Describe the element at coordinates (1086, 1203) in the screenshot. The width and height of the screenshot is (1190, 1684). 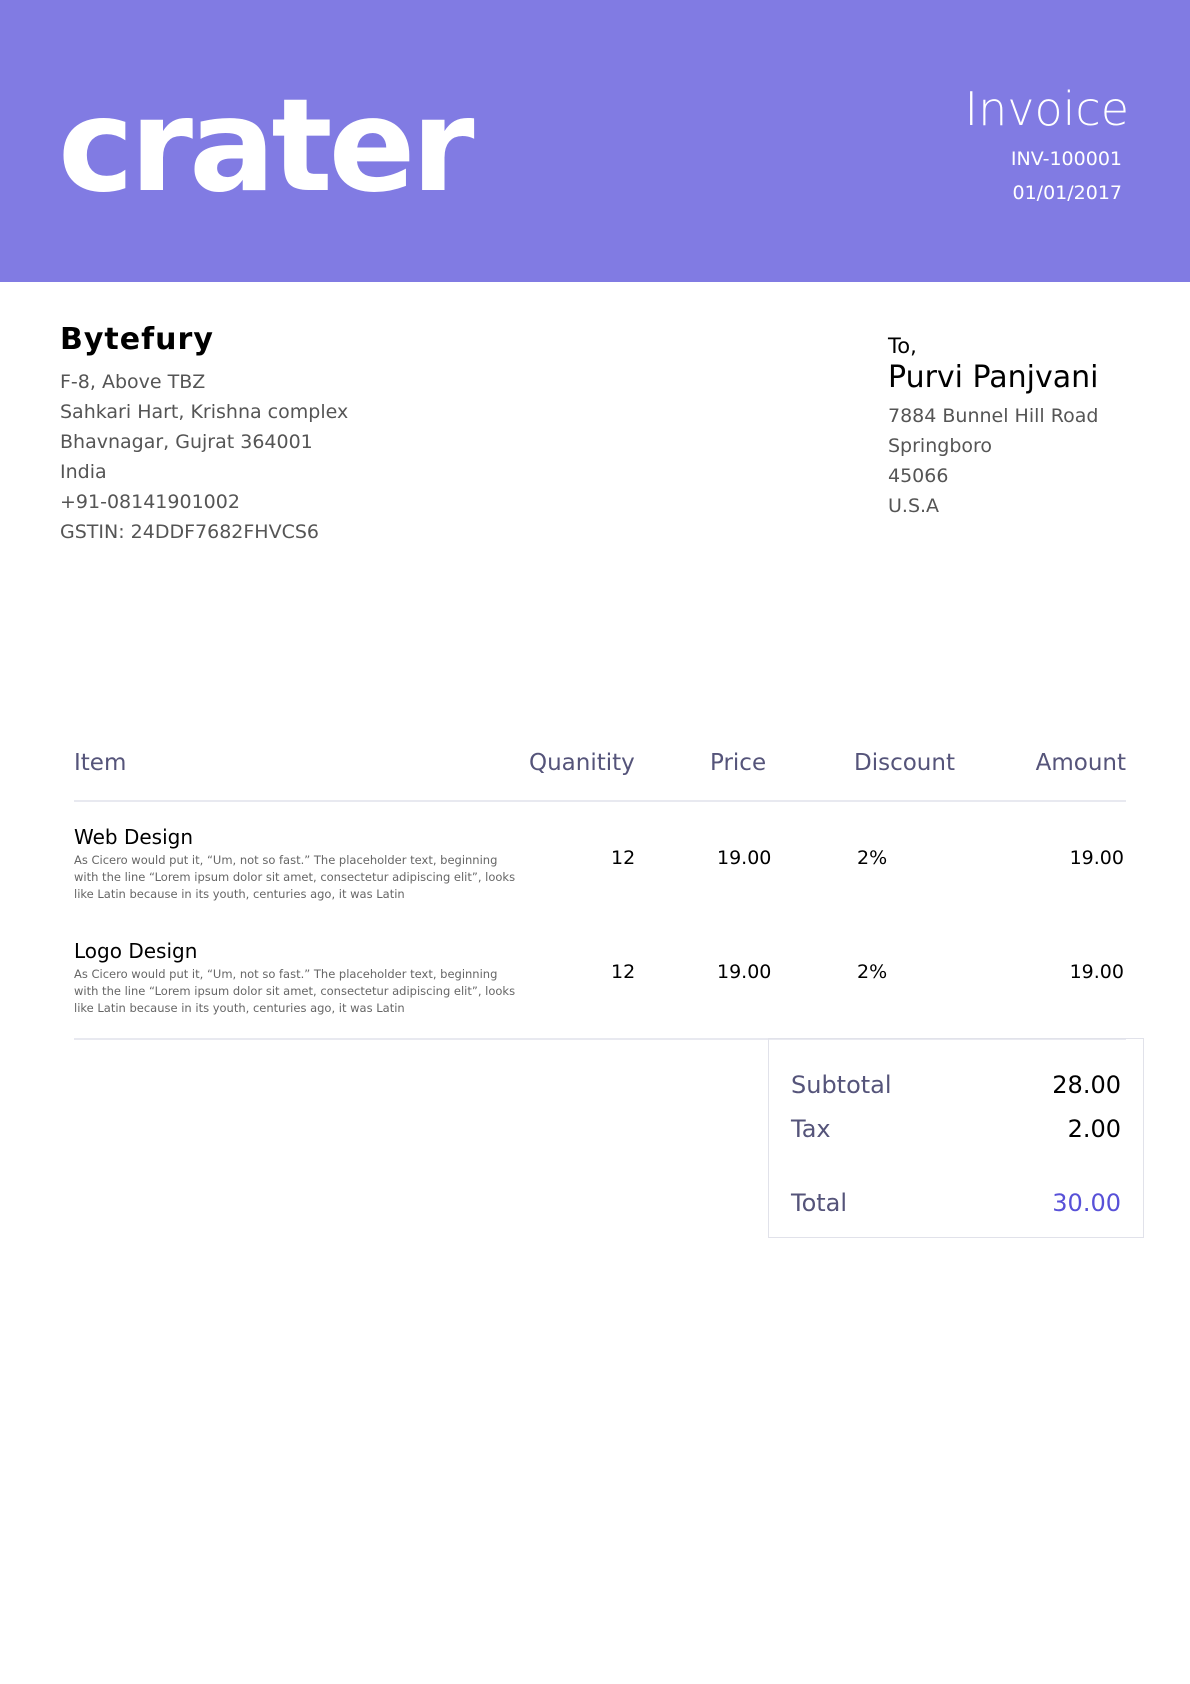
I see `total-value: 30.00` at that location.